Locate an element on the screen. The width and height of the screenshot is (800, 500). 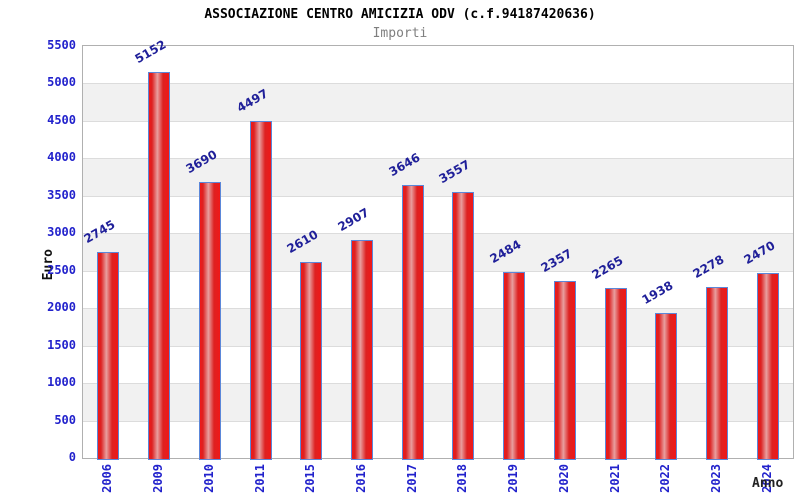
x-tick-label: 2021 is located at coordinates (614, 478).